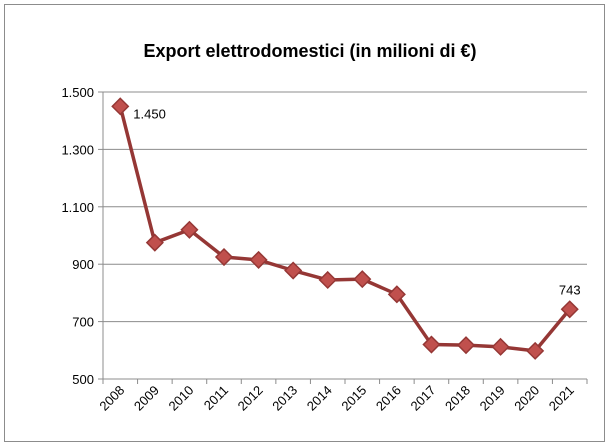  Describe the element at coordinates (146, 398) in the screenshot. I see `x-tick-label: 2009` at that location.